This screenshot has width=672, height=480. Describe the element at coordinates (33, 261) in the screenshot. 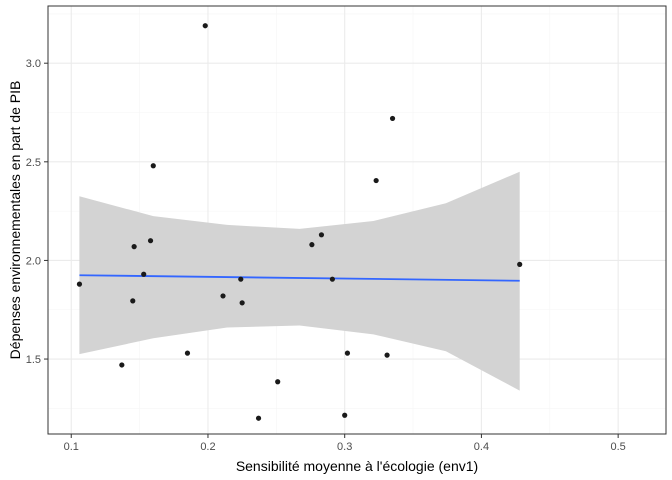

I see `y-tick-label: 2.0` at that location.